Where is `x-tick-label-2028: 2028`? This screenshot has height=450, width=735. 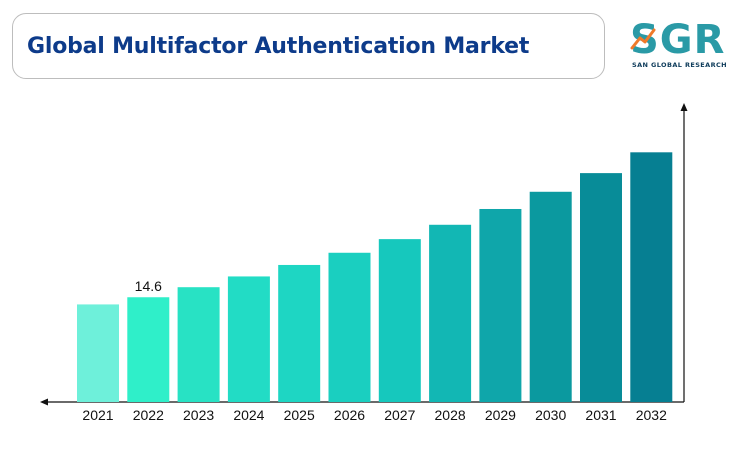 x-tick-label-2028: 2028 is located at coordinates (450, 415).